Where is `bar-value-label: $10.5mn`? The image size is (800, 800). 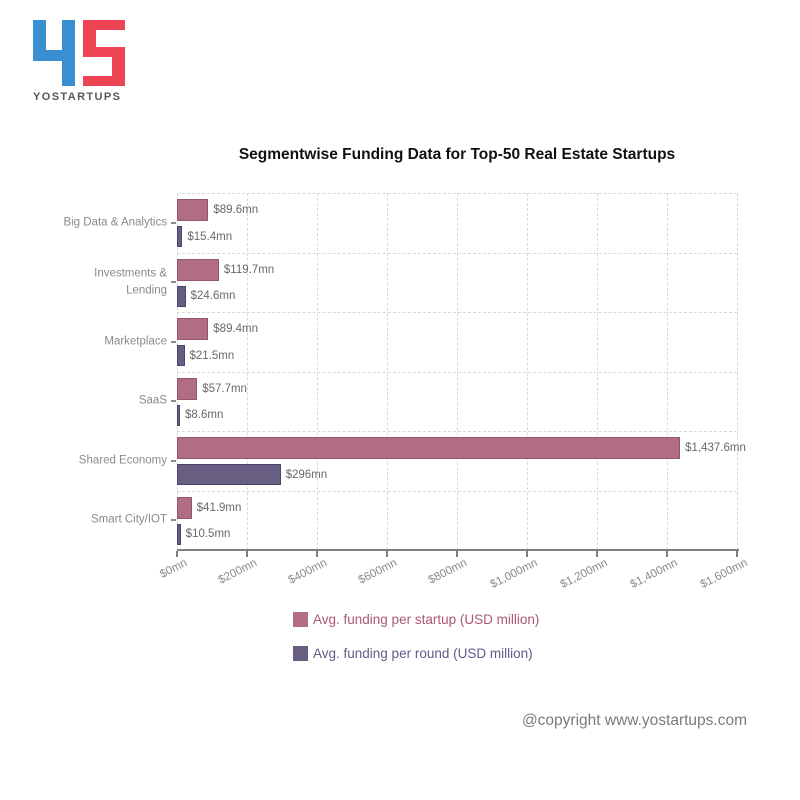 bar-value-label: $10.5mn is located at coordinates (208, 534).